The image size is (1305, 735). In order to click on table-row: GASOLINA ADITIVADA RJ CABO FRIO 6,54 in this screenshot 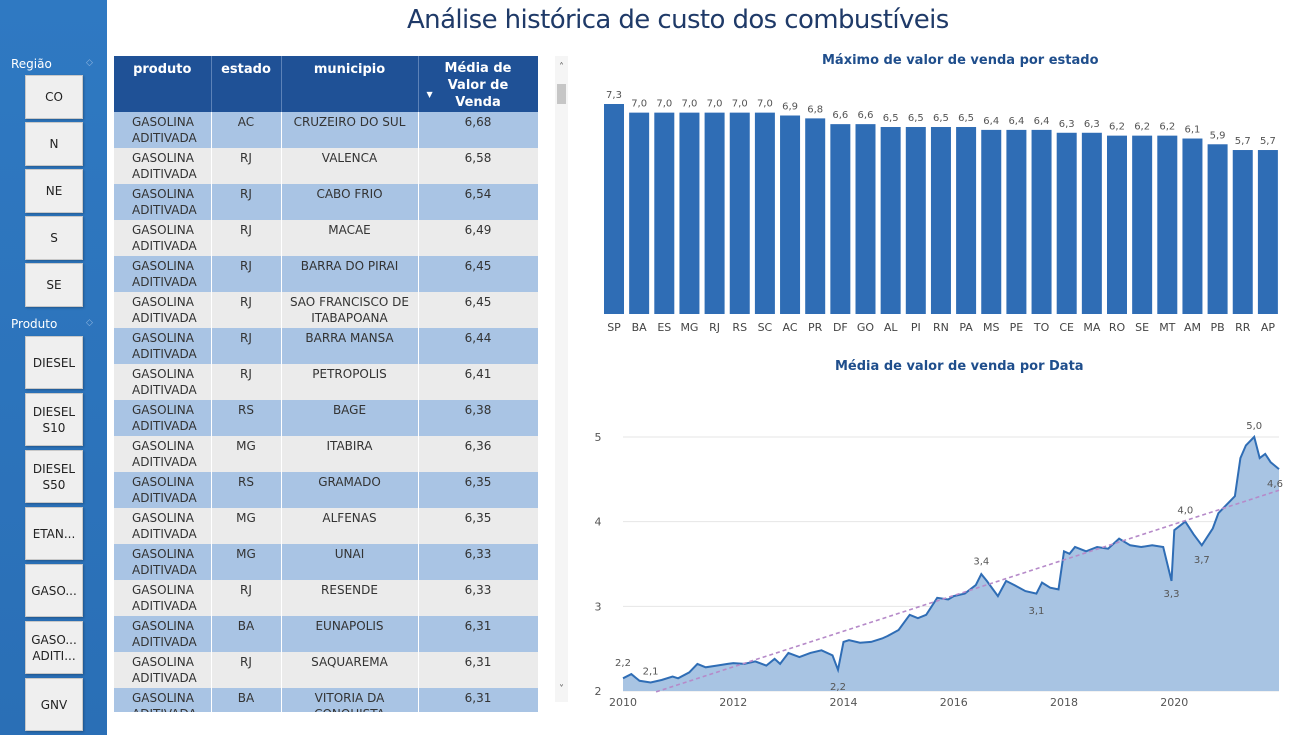, I will do `click(326, 202)`.